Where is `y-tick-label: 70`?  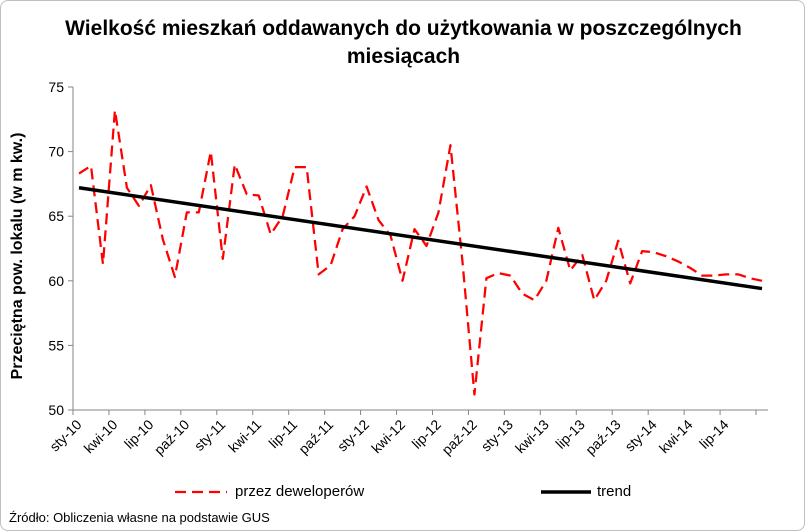
y-tick-label: 70 is located at coordinates (56, 152).